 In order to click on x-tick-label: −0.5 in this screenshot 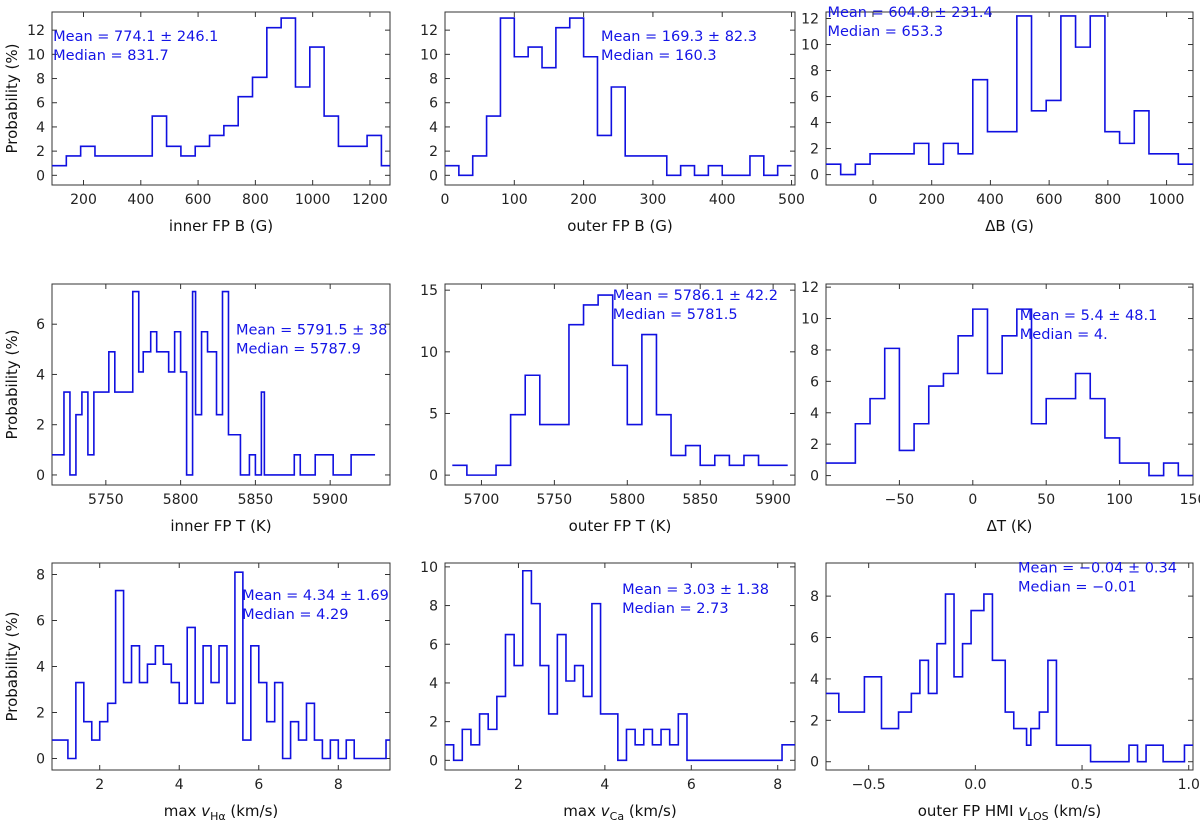, I will do `click(869, 785)`.